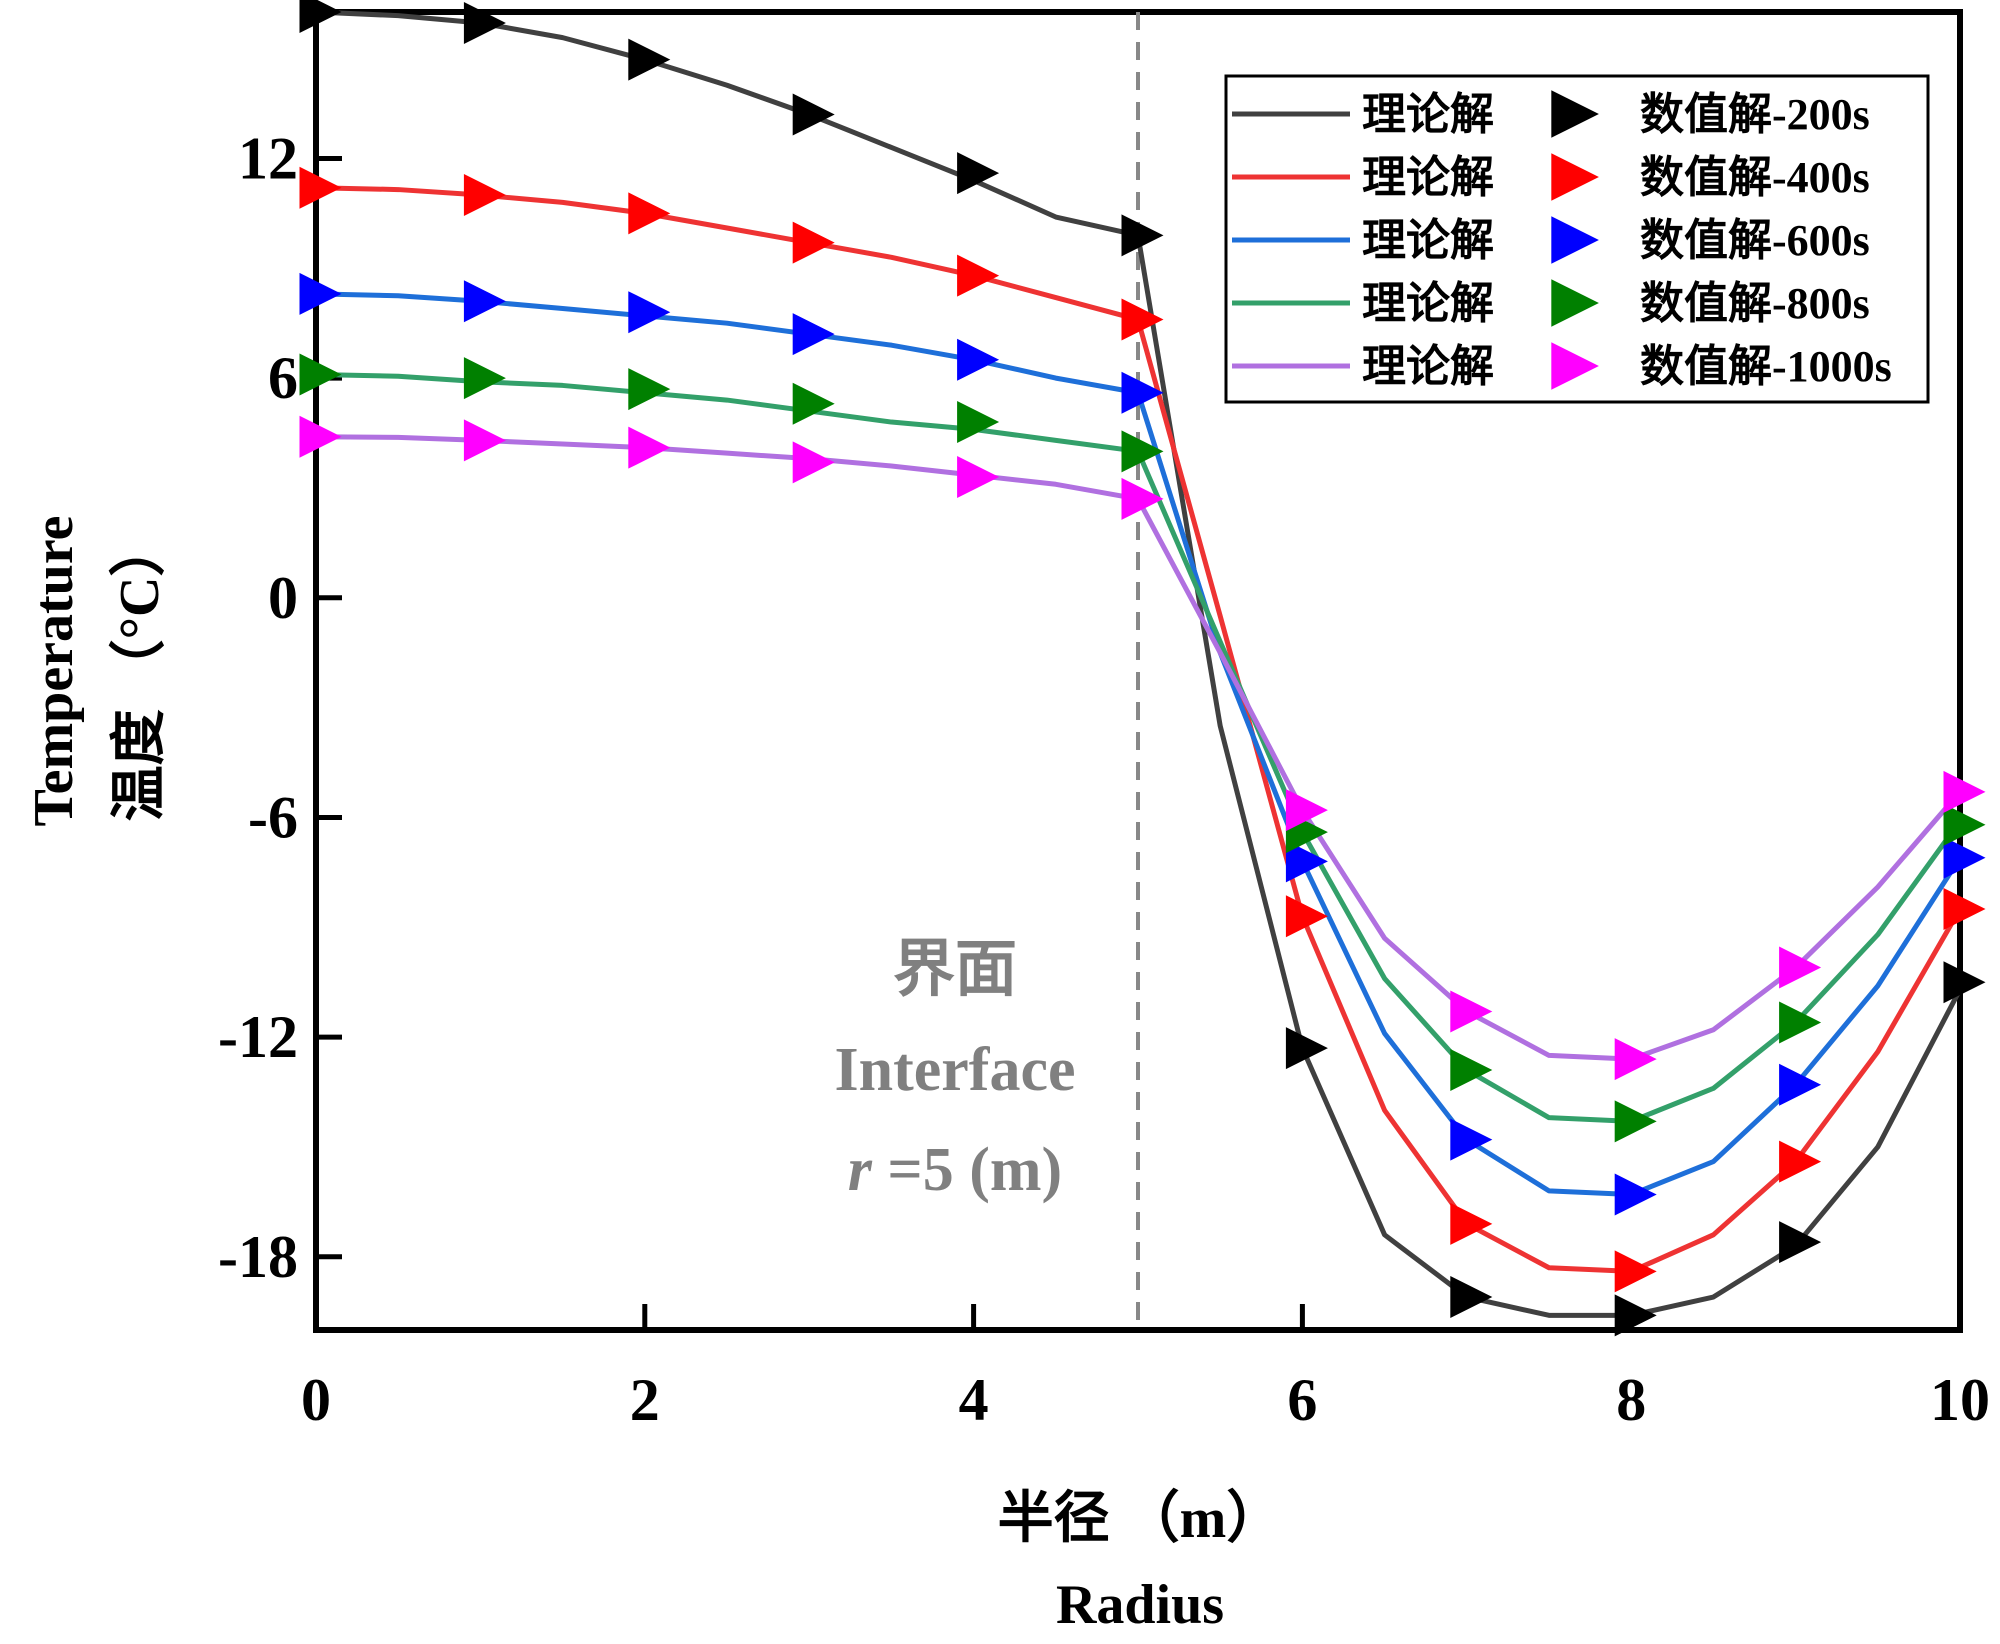  What do you see at coordinates (645, 1400) in the screenshot?
I see `x-tick-label: 2` at bounding box center [645, 1400].